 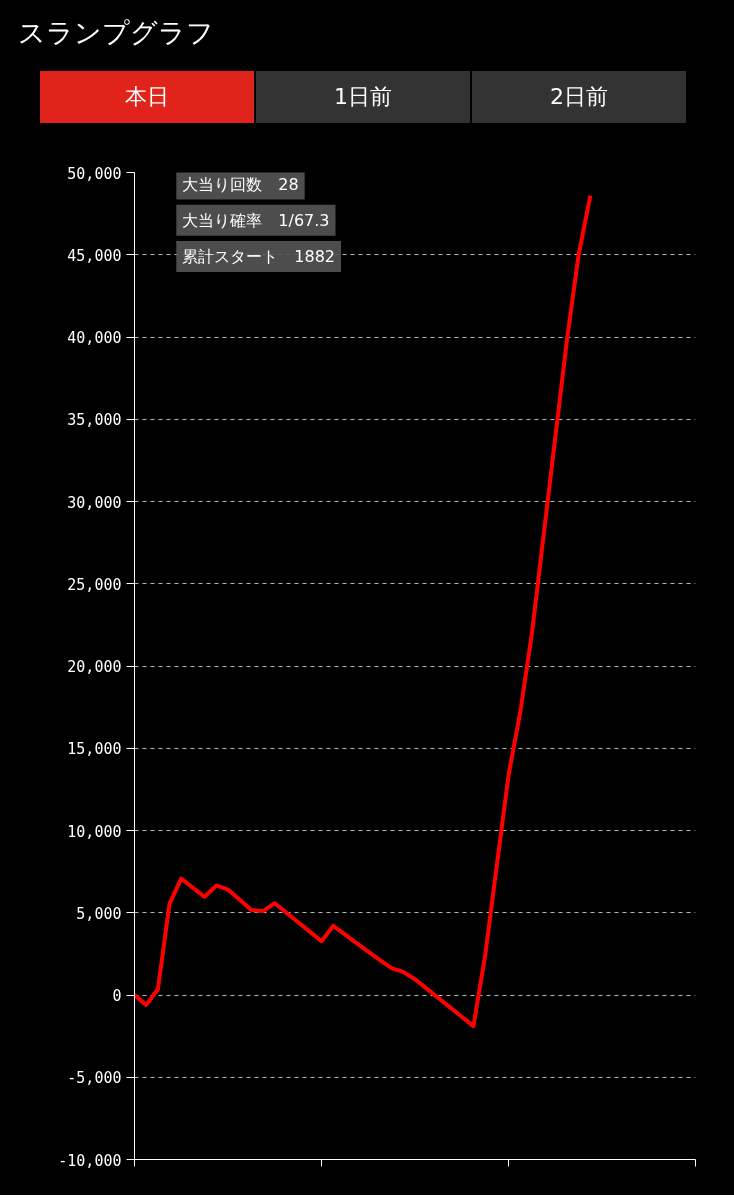 I want to click on y-tick-label: -10,000, so click(x=90, y=1160).